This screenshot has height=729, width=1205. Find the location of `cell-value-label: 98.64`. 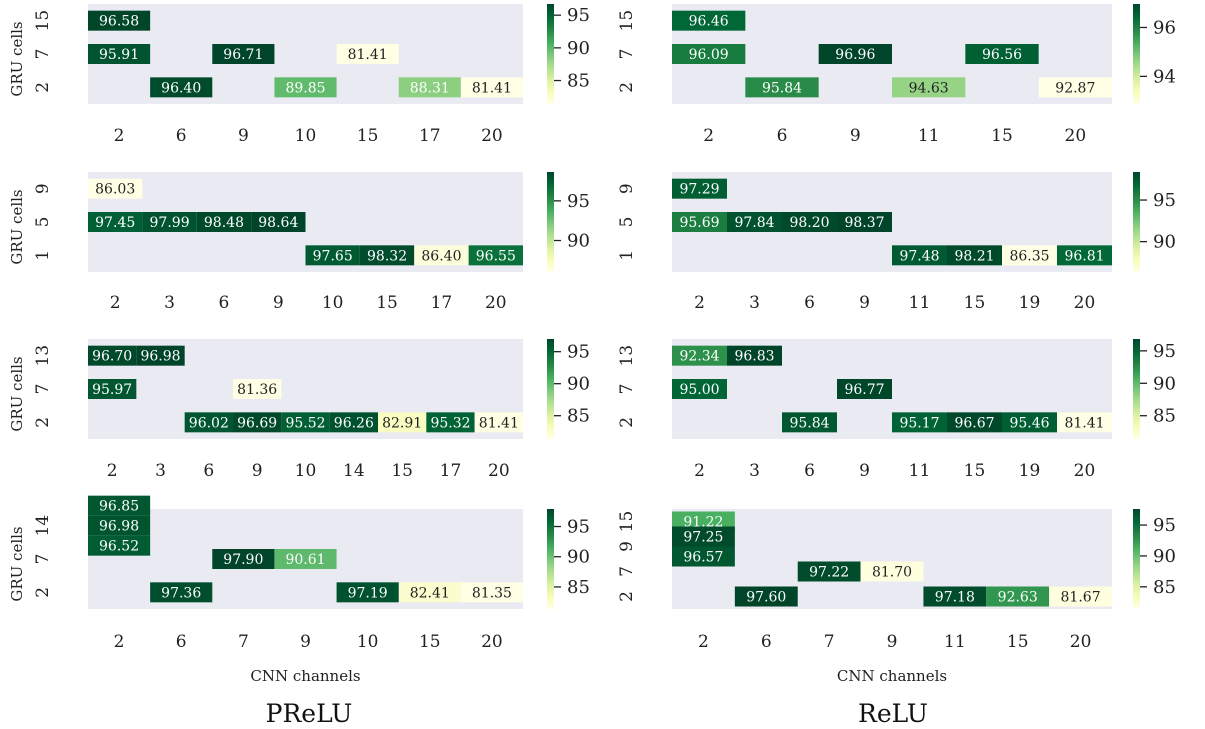

cell-value-label: 98.64 is located at coordinates (278, 223).